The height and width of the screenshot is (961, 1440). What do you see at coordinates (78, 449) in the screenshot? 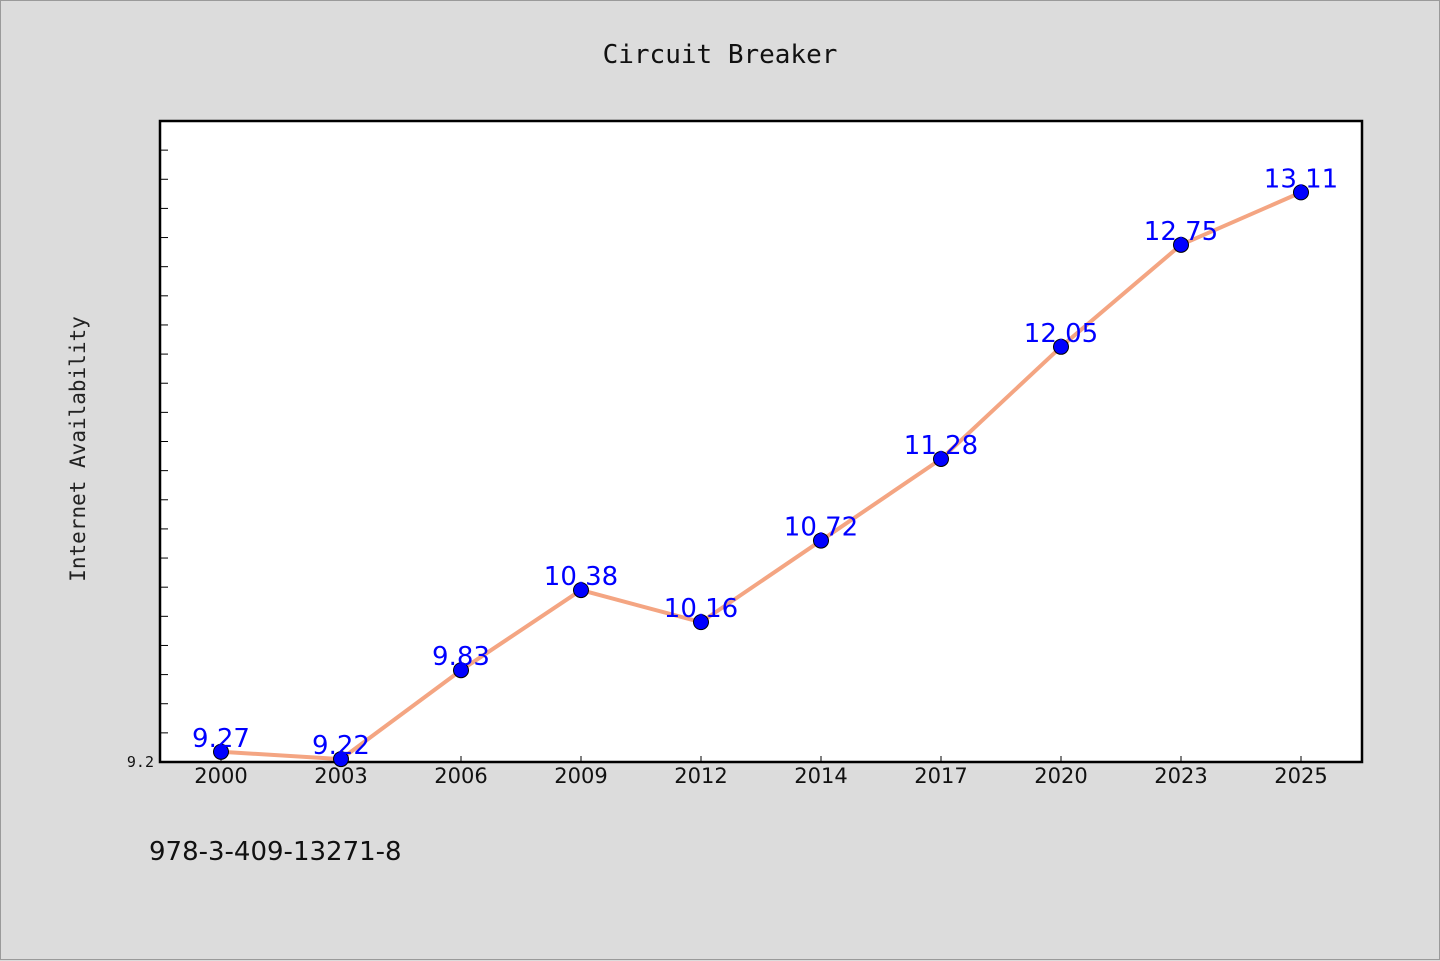
I see `y-axis-label: Internet Availability` at bounding box center [78, 449].